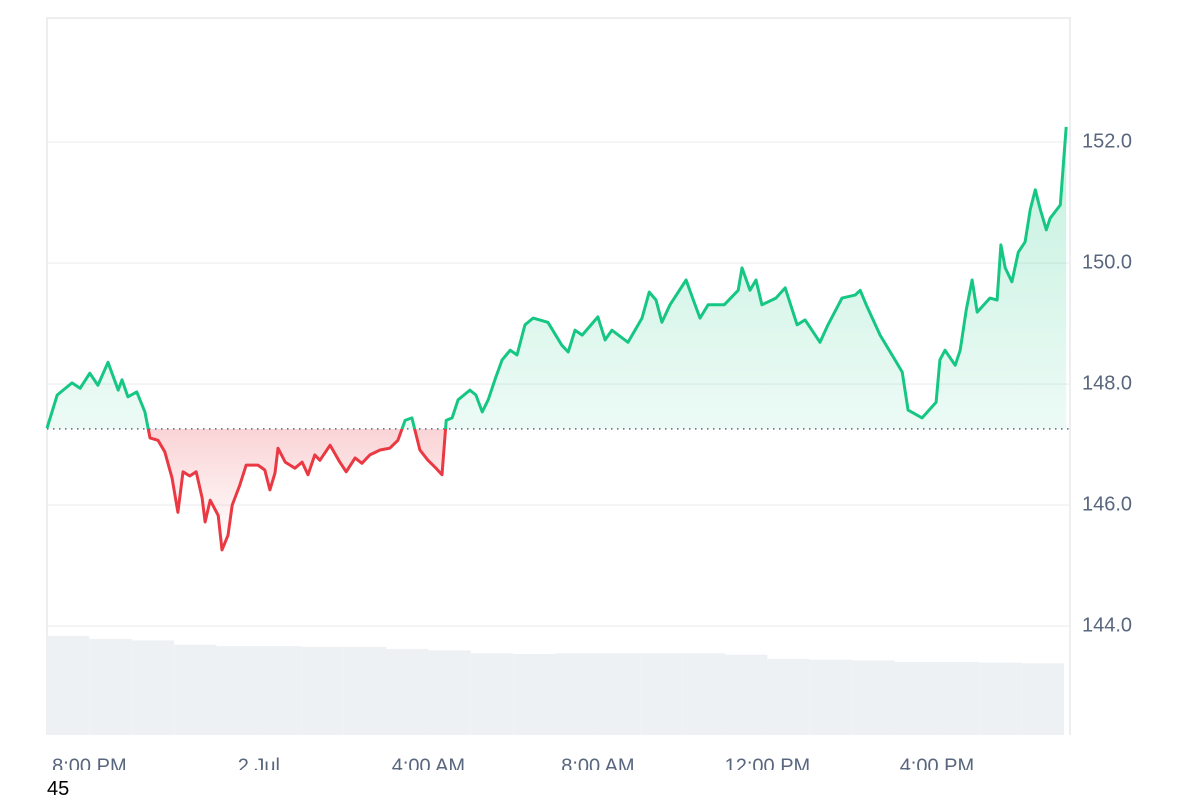 Image resolution: width=1200 pixels, height=801 pixels. Describe the element at coordinates (428, 762) in the screenshot. I see `x-tick-label: 4:00 AM` at that location.